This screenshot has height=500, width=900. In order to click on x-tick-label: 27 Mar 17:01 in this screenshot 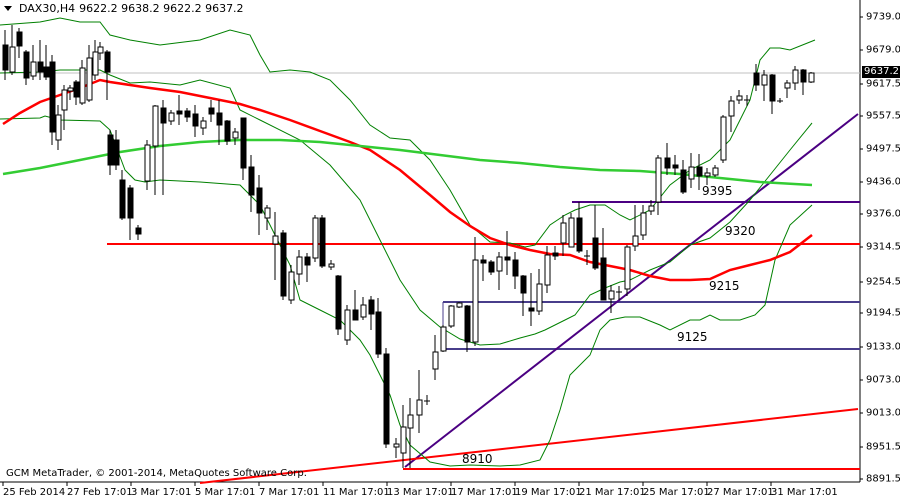, I will do `click(740, 492)`.